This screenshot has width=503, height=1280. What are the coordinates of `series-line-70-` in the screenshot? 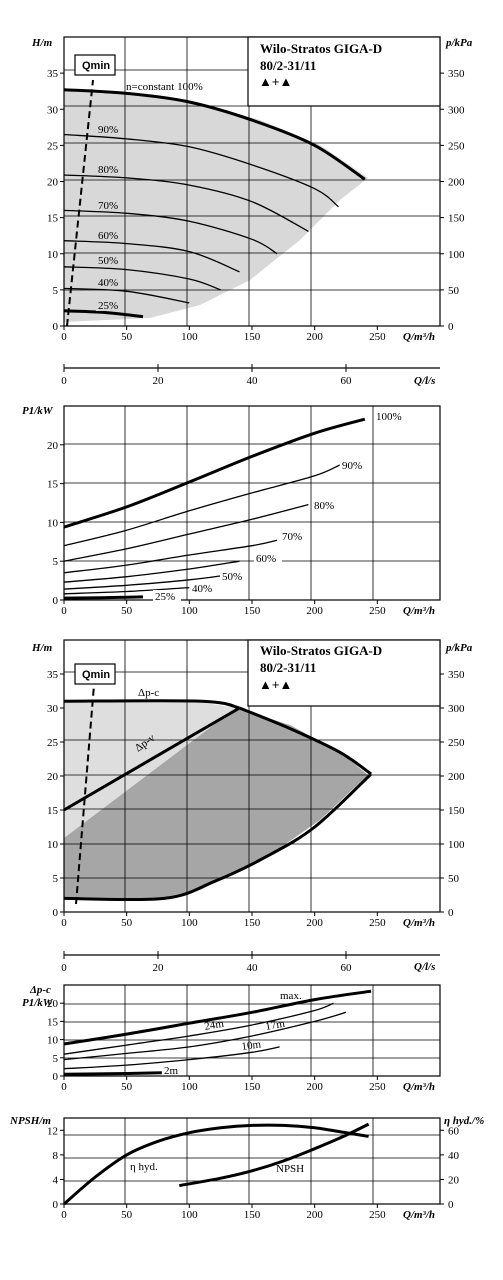 It's located at (170, 556).